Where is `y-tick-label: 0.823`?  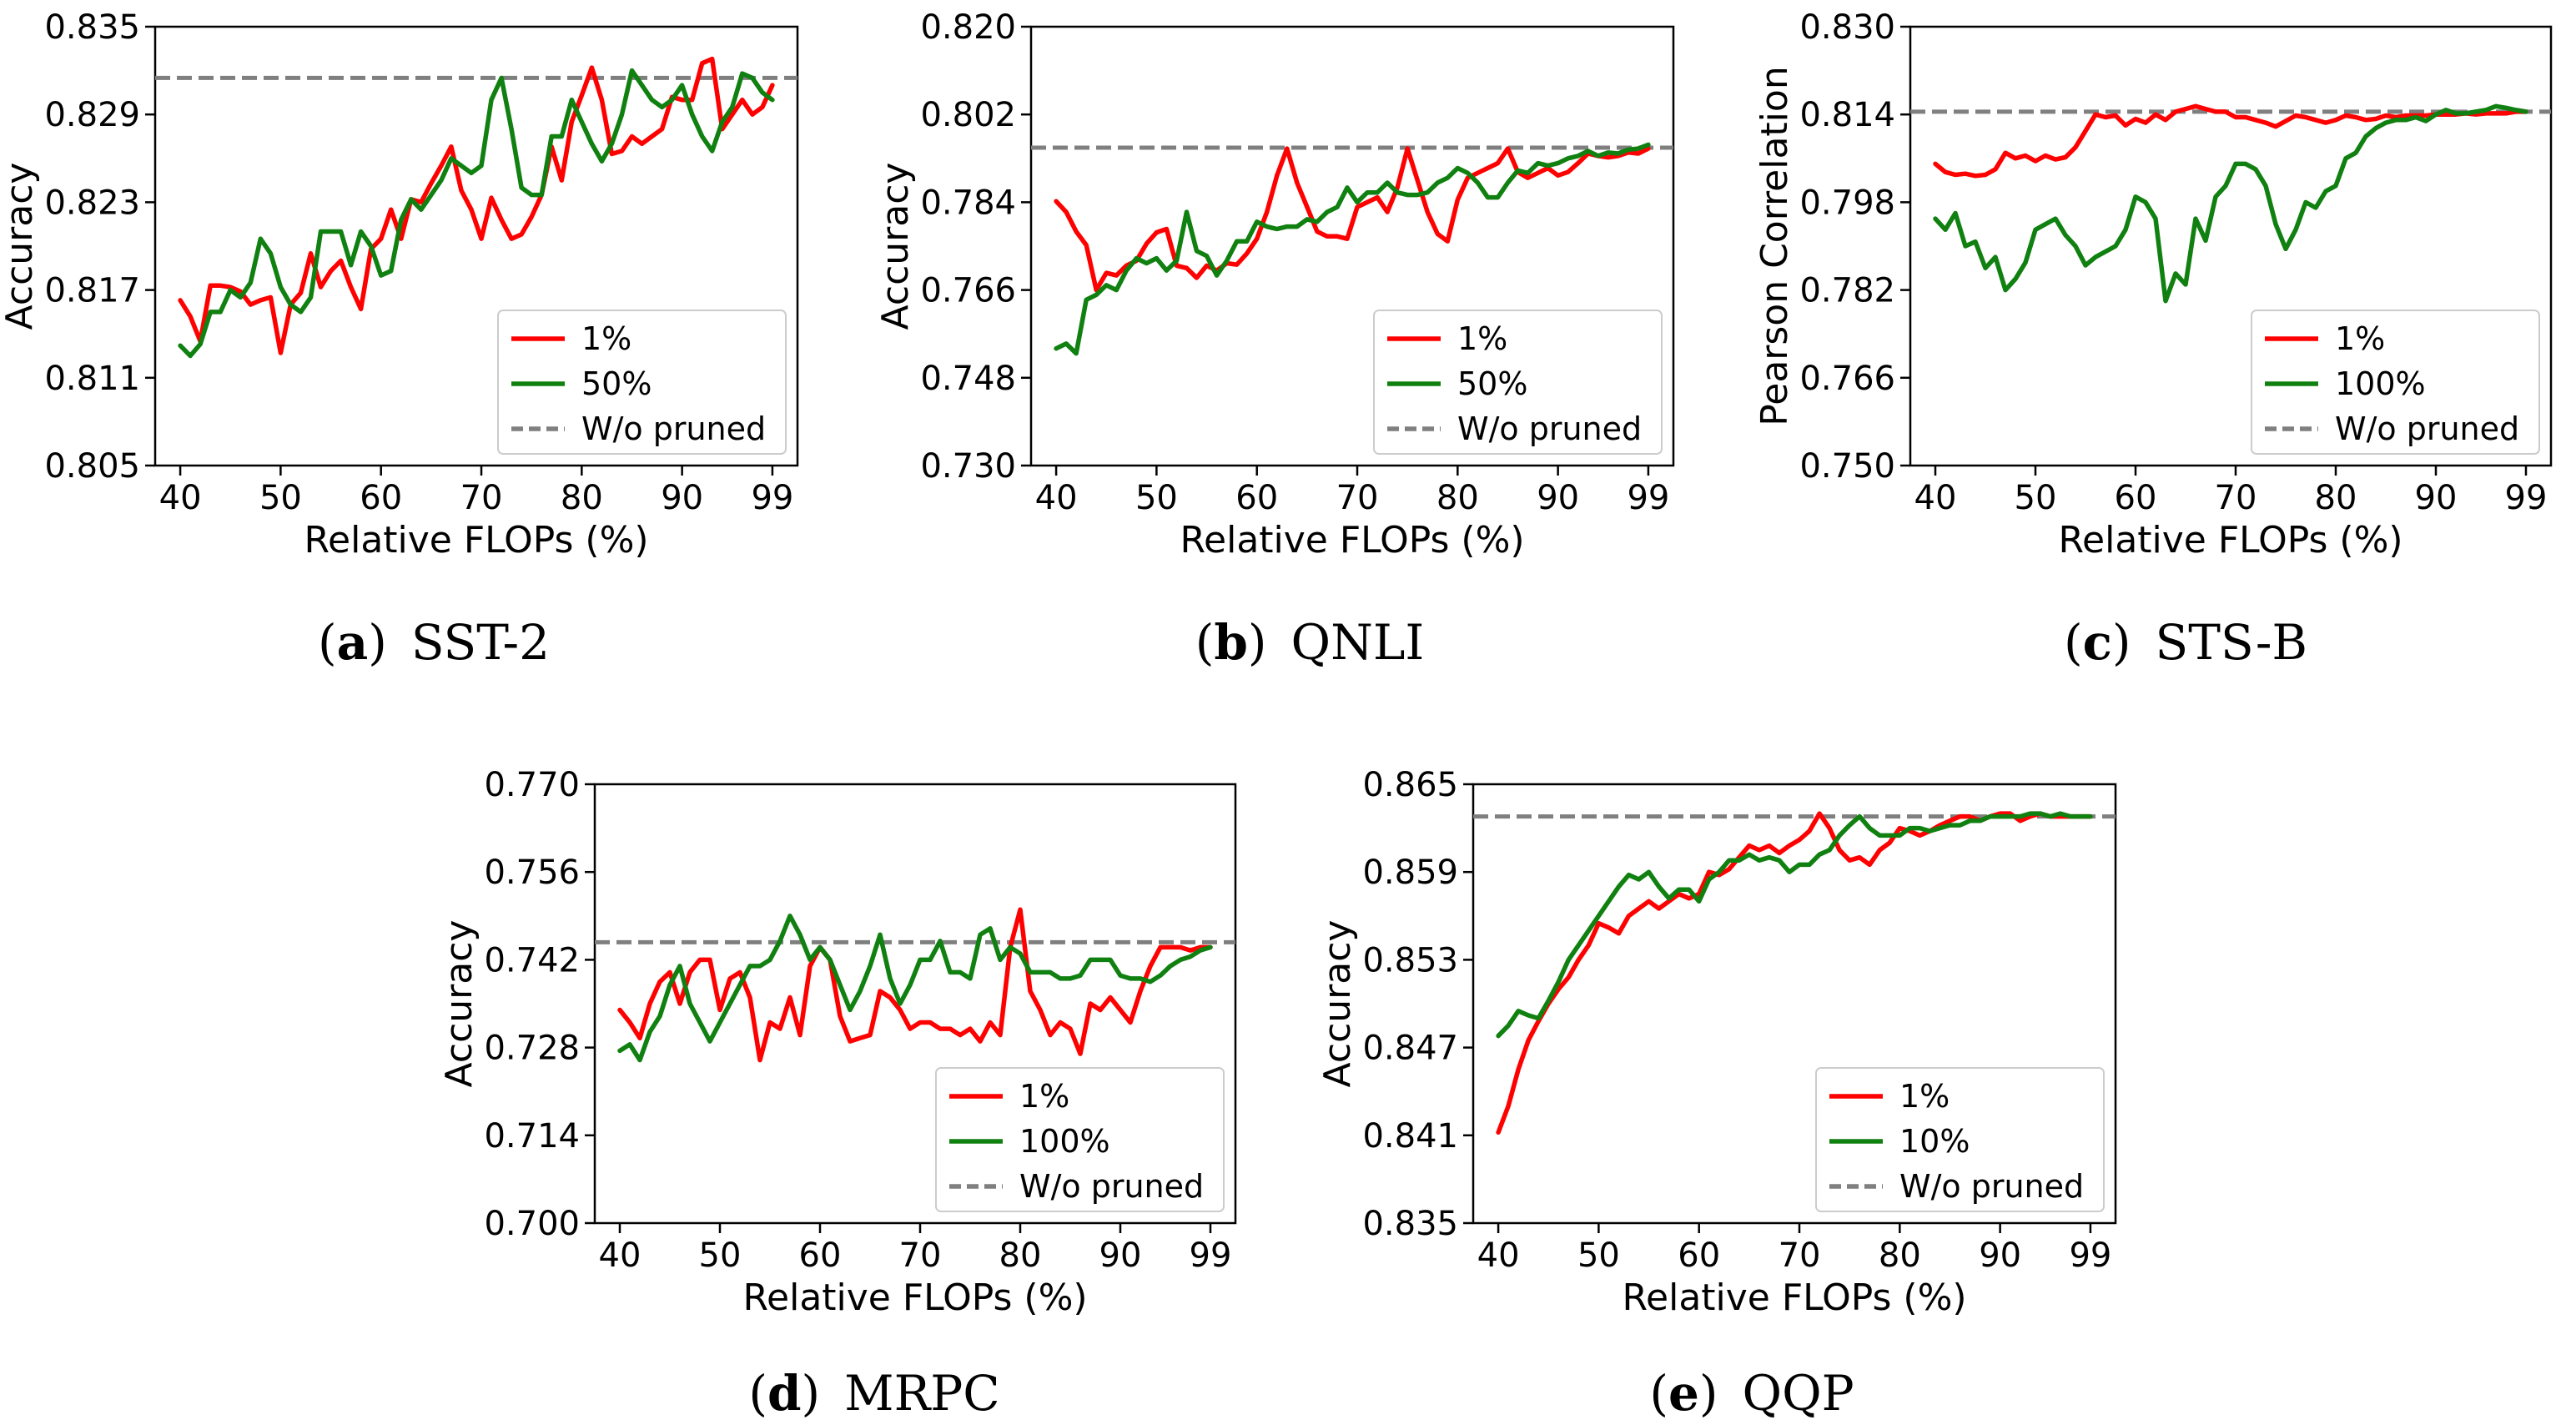
y-tick-label: 0.823 is located at coordinates (92, 203).